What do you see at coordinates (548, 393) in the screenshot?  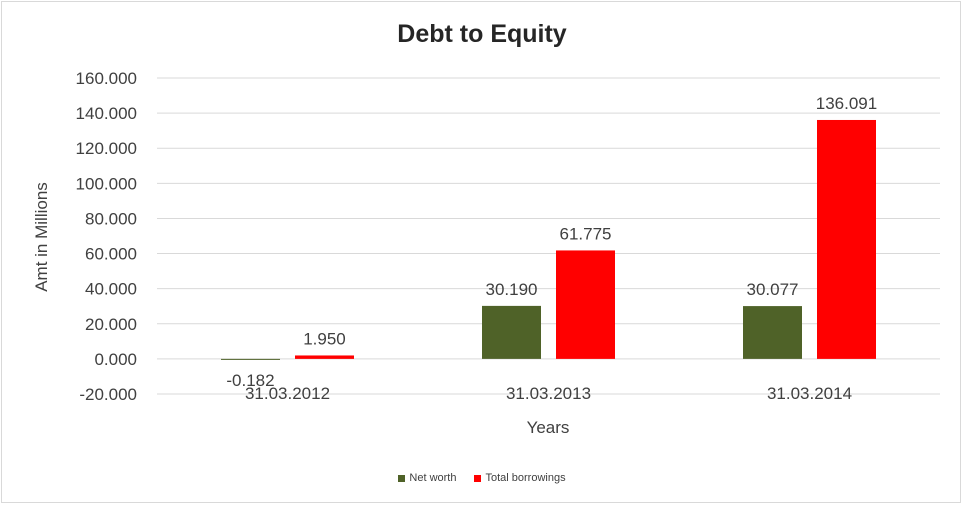 I see `x-tick-label: 31.03.2013` at bounding box center [548, 393].